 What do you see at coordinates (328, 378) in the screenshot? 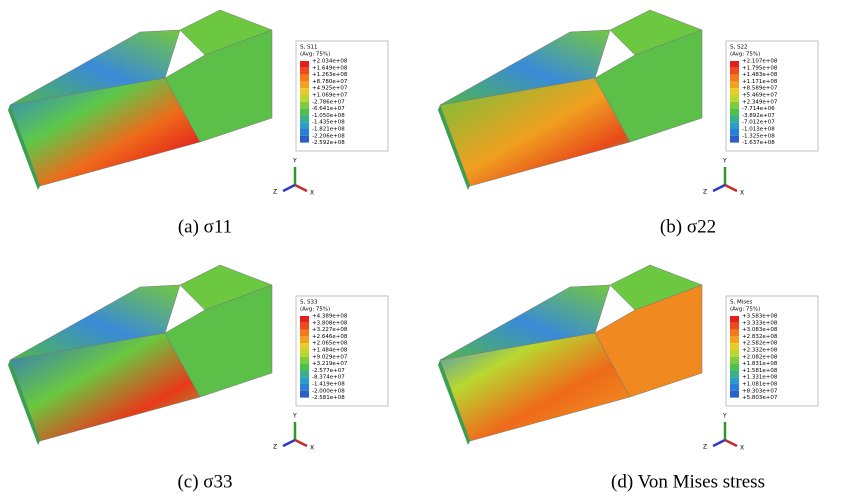
I see `legend-label: -8.374e+07` at bounding box center [328, 378].